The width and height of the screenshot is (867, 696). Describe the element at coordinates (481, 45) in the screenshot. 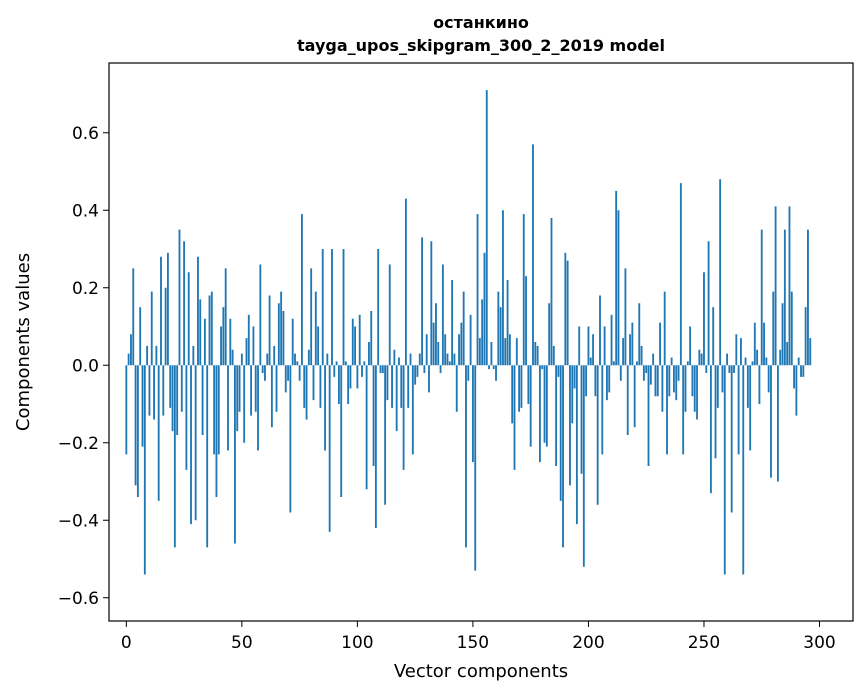

I see `chart-subtitle: tayga_upos_skipgram_300_2_2019 model` at that location.